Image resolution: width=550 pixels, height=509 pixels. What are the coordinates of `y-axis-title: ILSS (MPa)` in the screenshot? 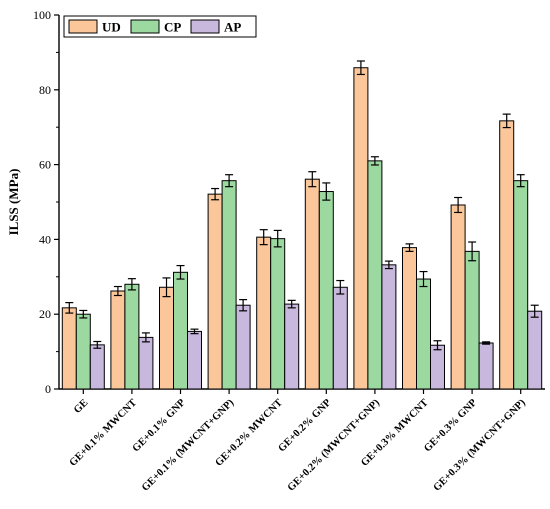 It's located at (13, 202).